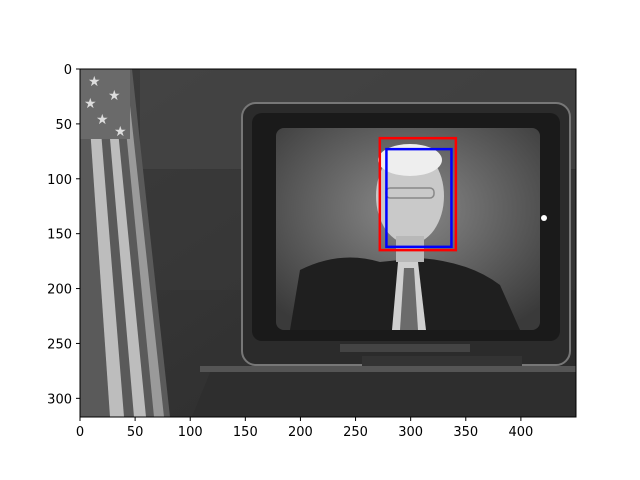 This screenshot has width=640, height=480. What do you see at coordinates (410, 432) in the screenshot?
I see `x-tick-label: 300` at bounding box center [410, 432].